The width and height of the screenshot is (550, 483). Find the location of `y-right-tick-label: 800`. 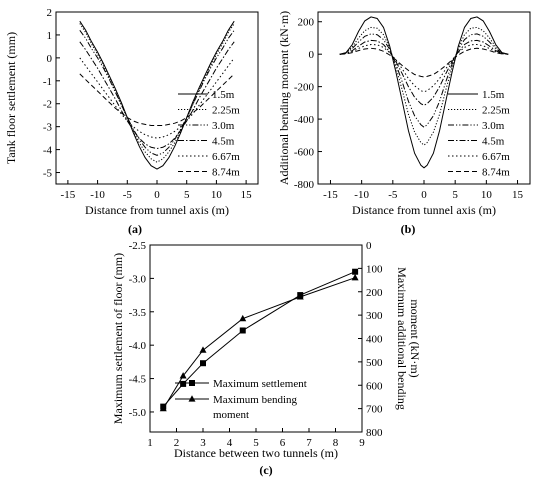

y-right-tick-label: 800 is located at coordinates (374, 433).